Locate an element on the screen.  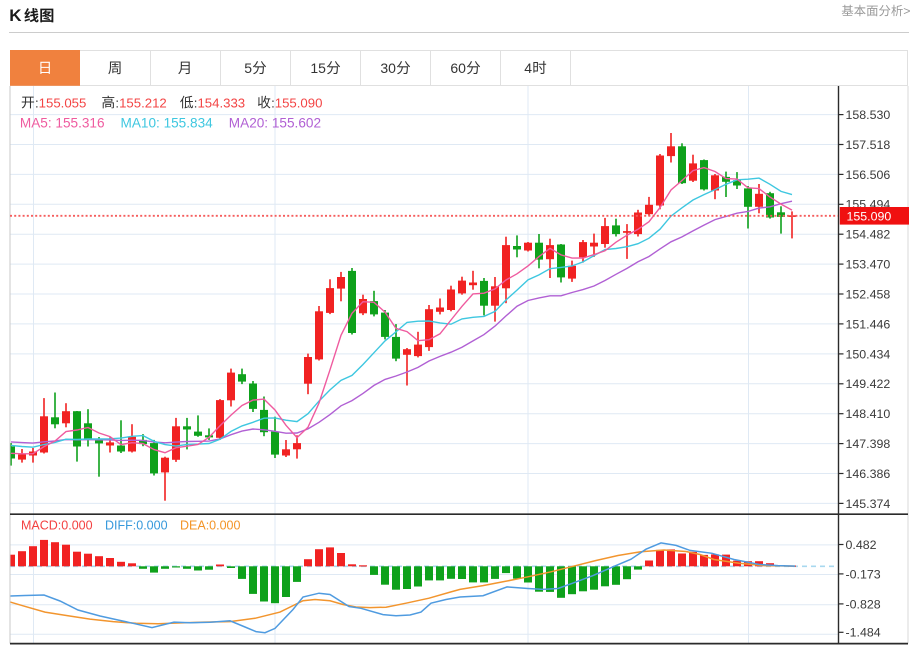
svg-text: MA20: 155.602 is located at coordinates (275, 123).